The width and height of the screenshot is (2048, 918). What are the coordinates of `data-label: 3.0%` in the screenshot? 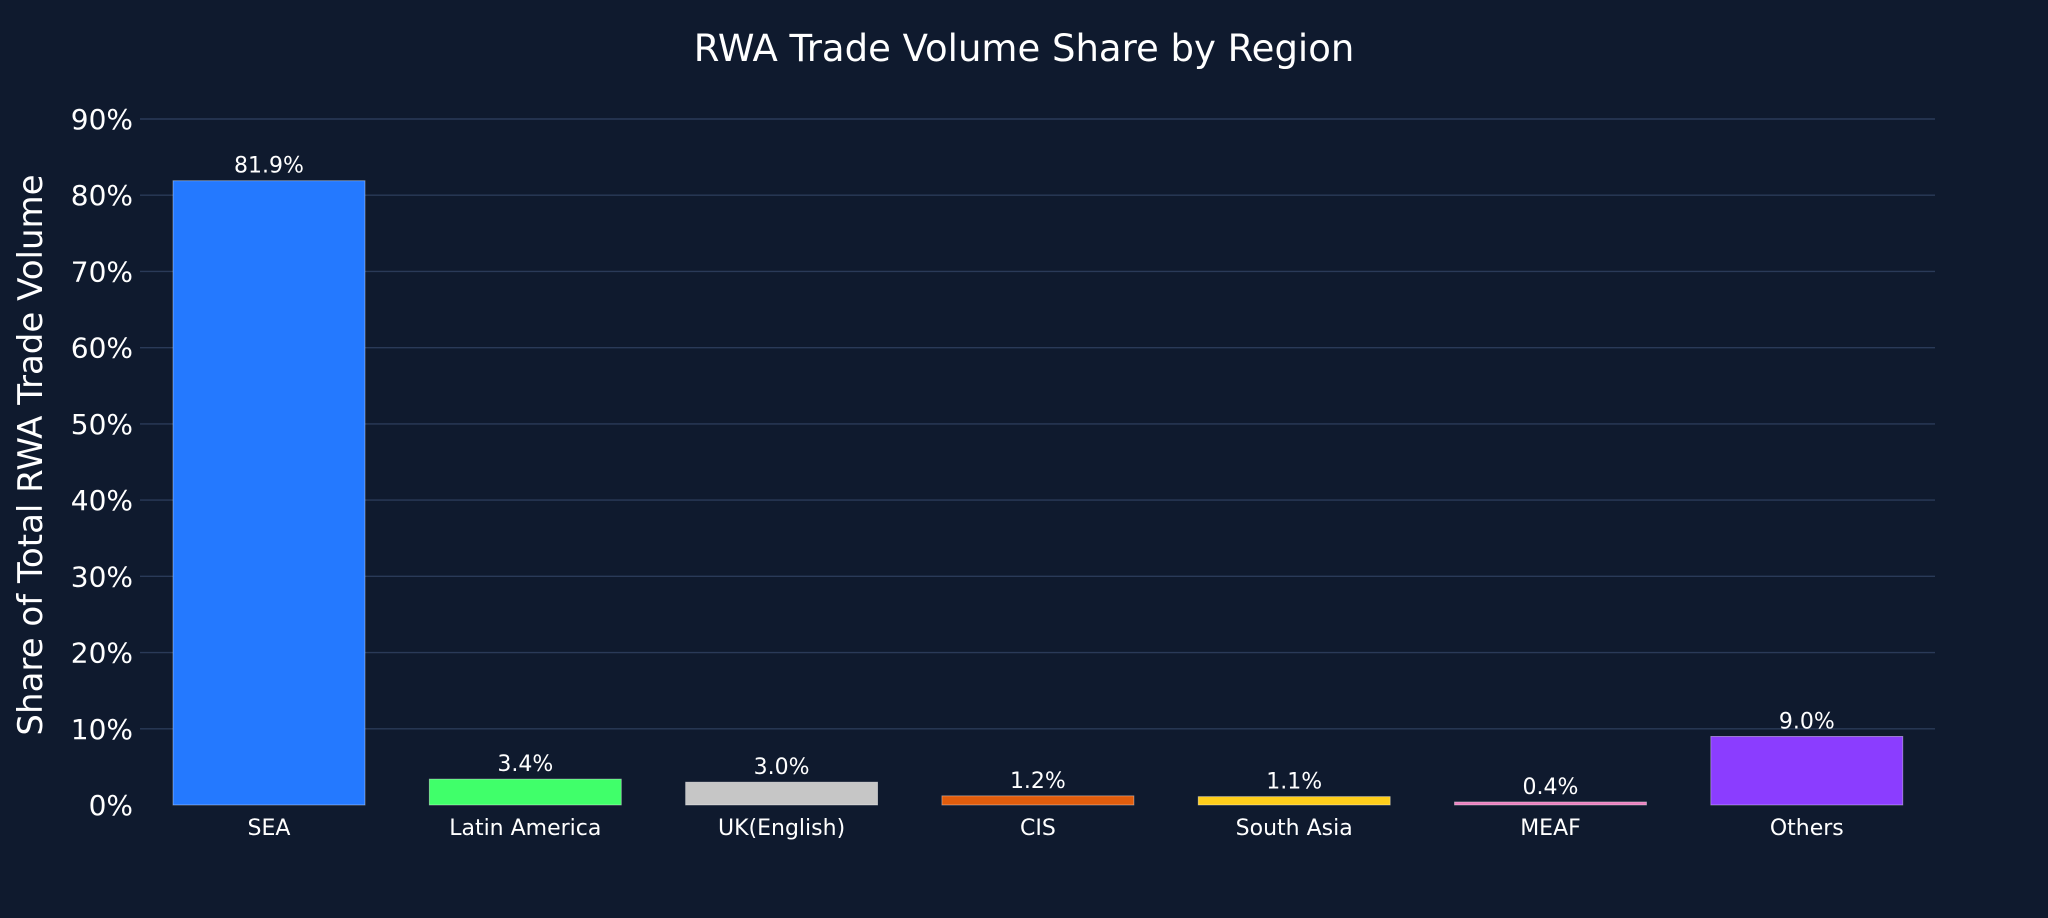 It's located at (782, 767).